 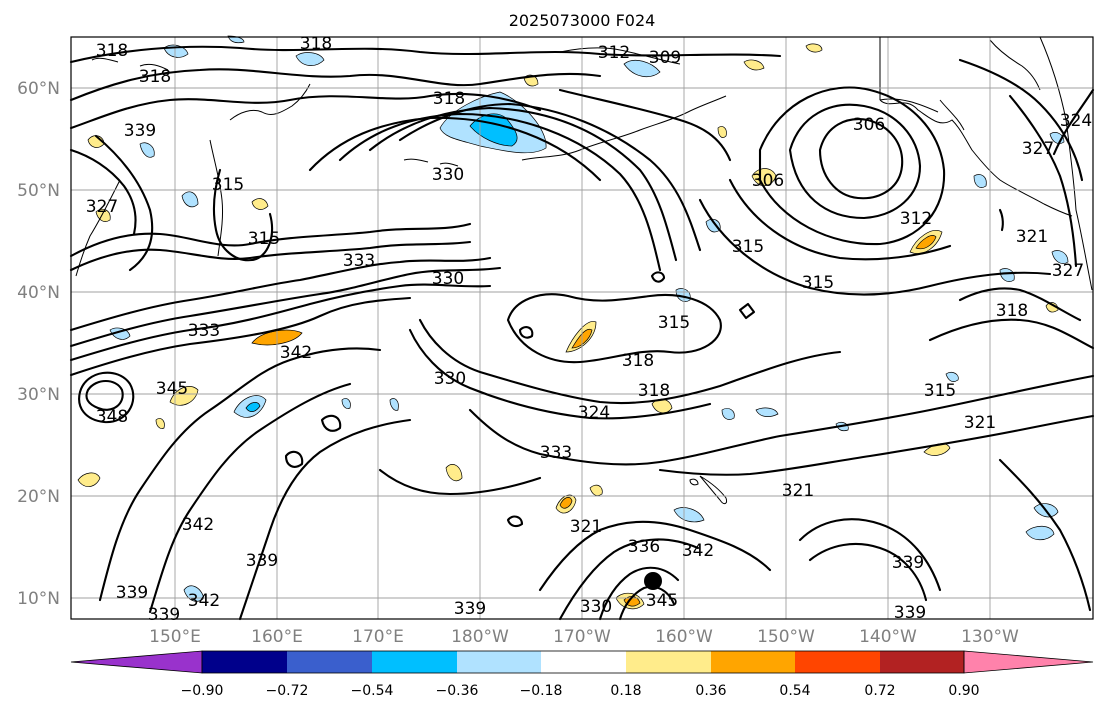 I want to click on colorbar-tick-label: 0.72, so click(x=879, y=691).